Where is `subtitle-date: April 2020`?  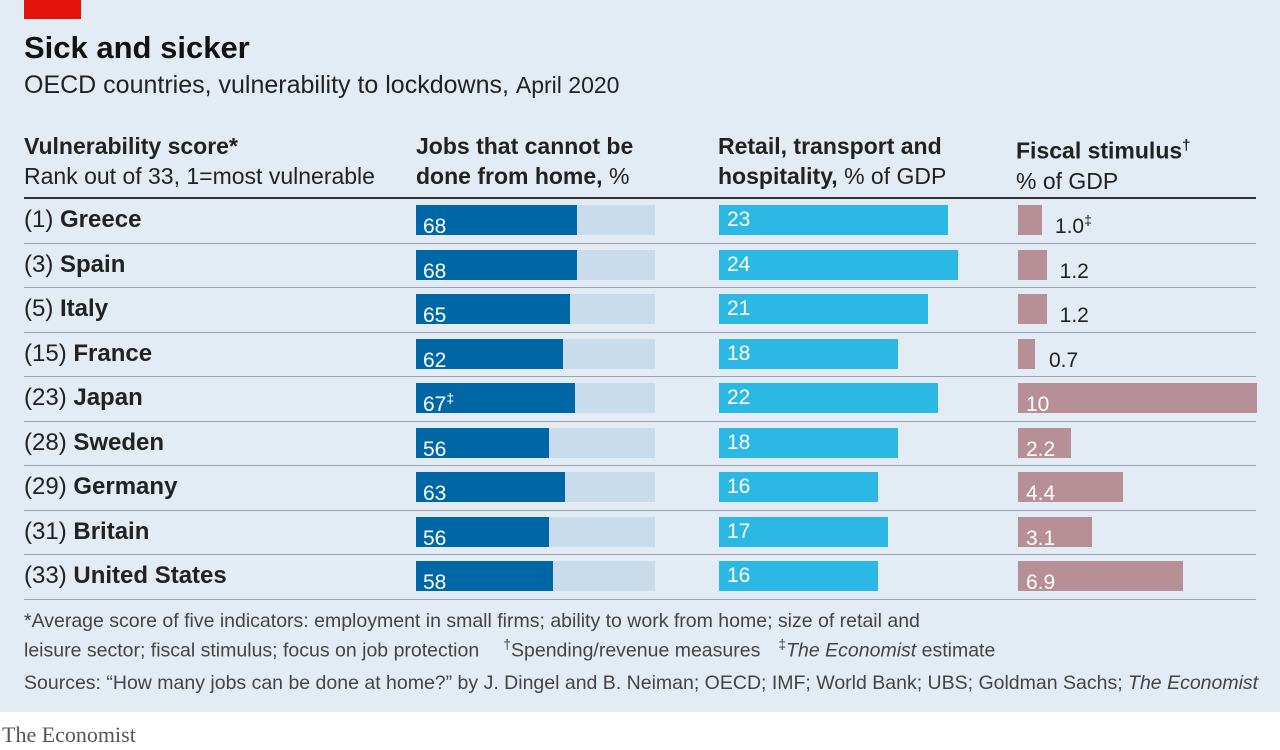
subtitle-date: April 2020 is located at coordinates (567, 85).